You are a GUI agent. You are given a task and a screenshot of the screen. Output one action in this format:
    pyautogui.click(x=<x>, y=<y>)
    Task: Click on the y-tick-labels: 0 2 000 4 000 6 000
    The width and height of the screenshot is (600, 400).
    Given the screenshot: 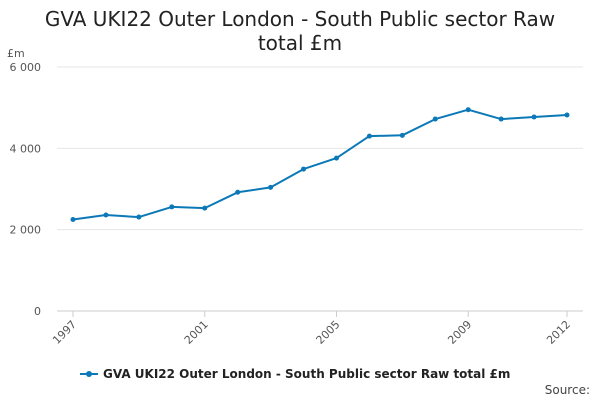 What is the action you would take?
    pyautogui.click(x=26, y=189)
    